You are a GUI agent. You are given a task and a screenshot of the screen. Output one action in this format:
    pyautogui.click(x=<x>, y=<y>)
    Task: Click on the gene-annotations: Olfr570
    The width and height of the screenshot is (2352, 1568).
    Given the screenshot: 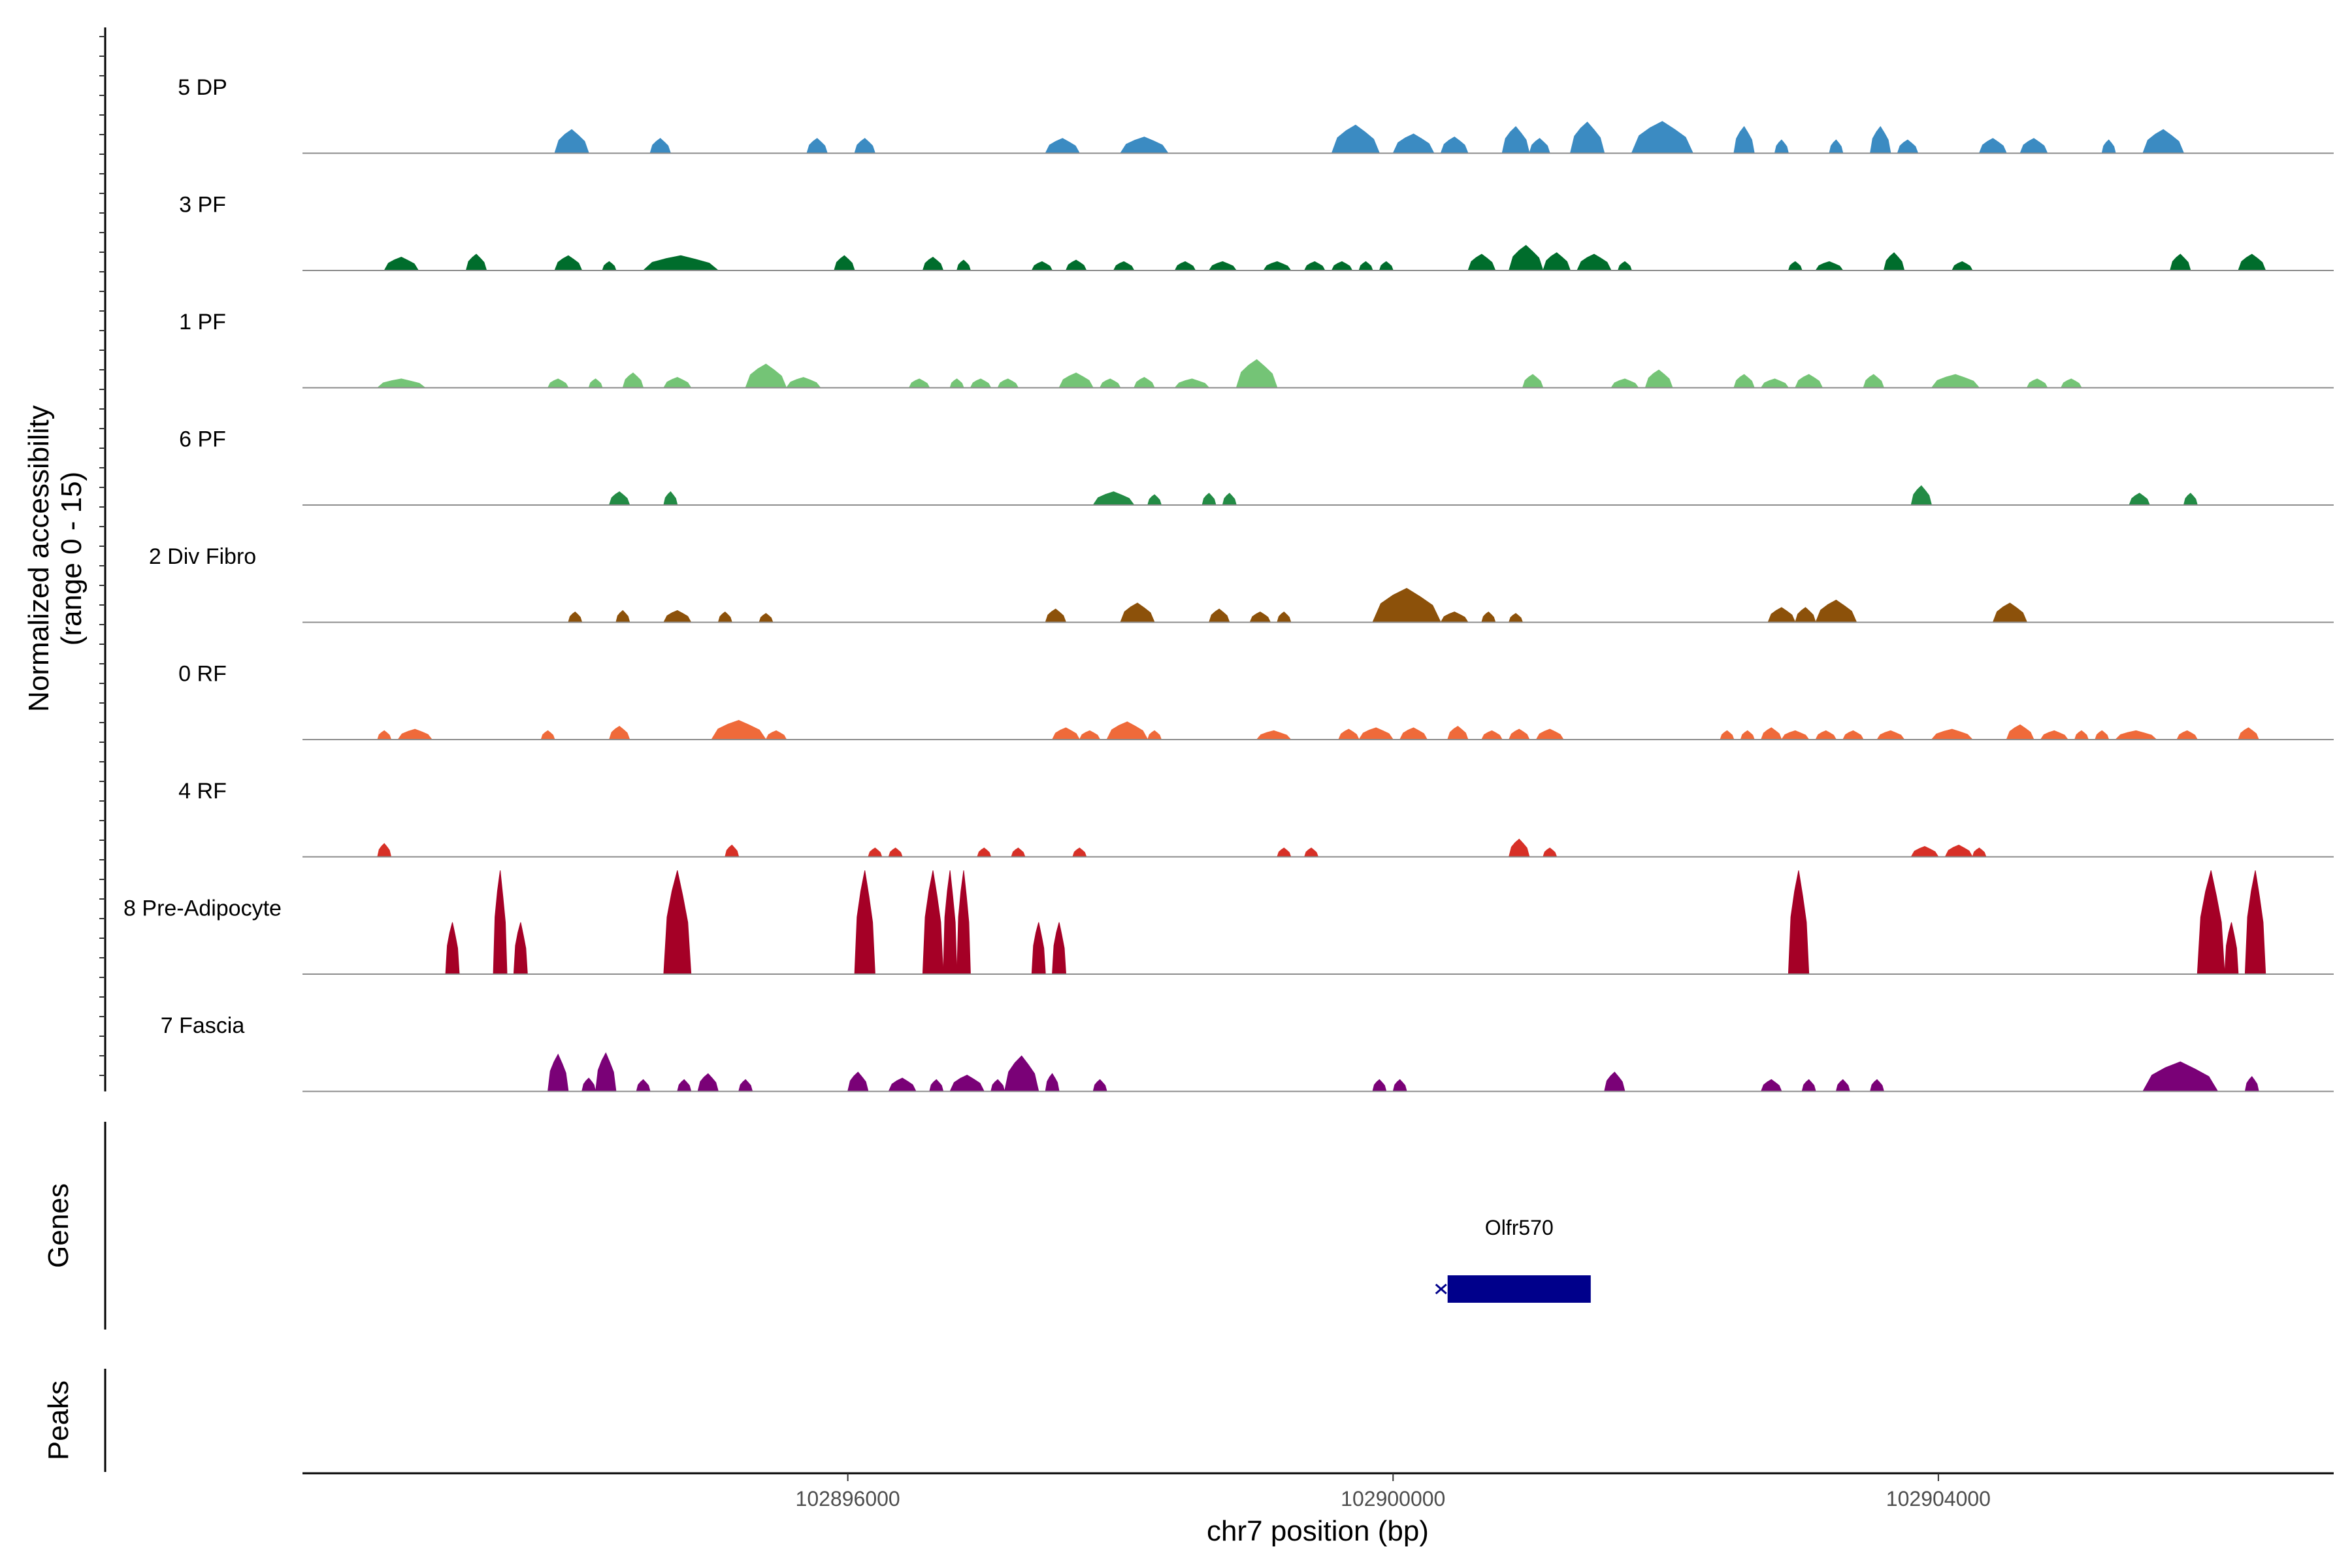 What is the action you would take?
    pyautogui.click(x=1513, y=1259)
    